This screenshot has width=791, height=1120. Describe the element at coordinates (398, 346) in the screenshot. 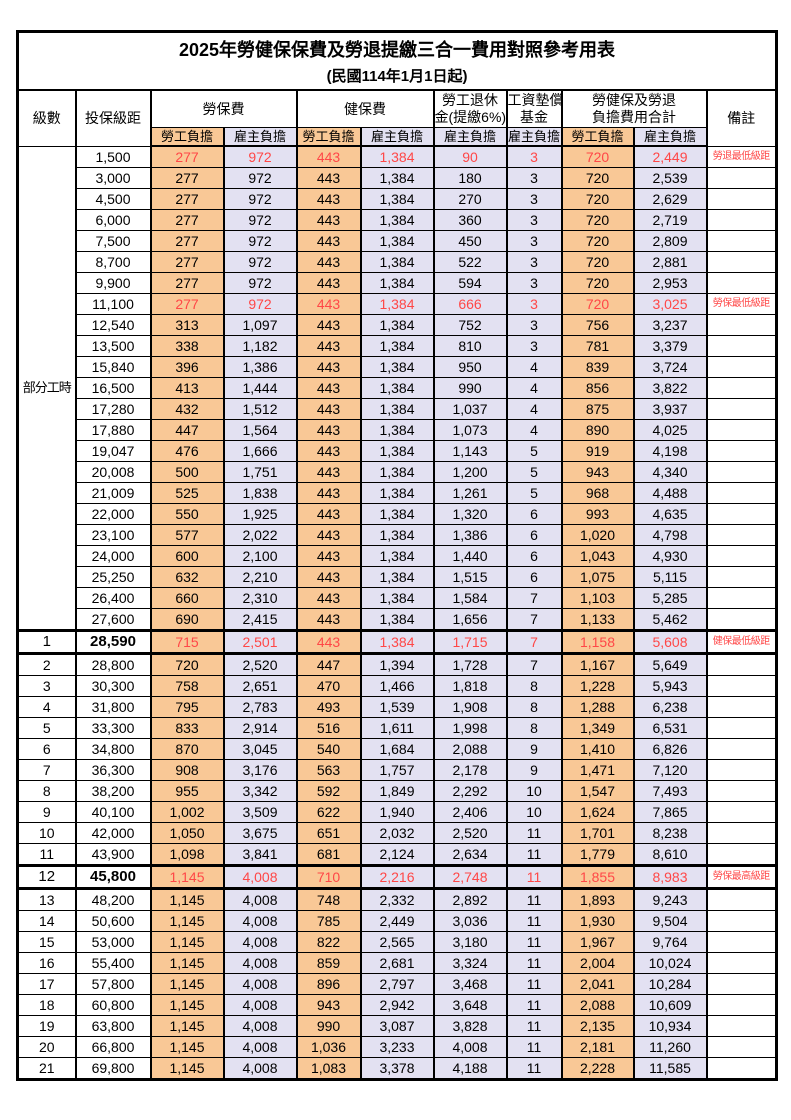

I see `table-row: 13,500 338 1,182 443 1,384 810 3 781 3,379` at that location.